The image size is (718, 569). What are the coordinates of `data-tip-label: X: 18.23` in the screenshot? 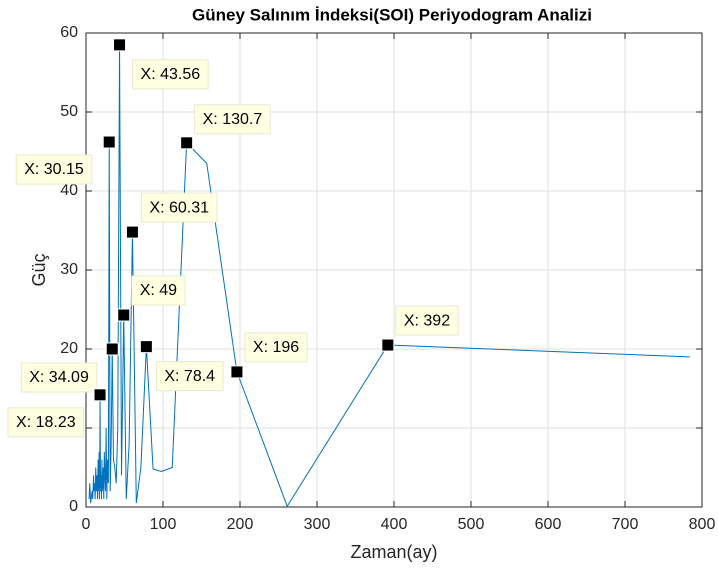 It's located at (46, 422).